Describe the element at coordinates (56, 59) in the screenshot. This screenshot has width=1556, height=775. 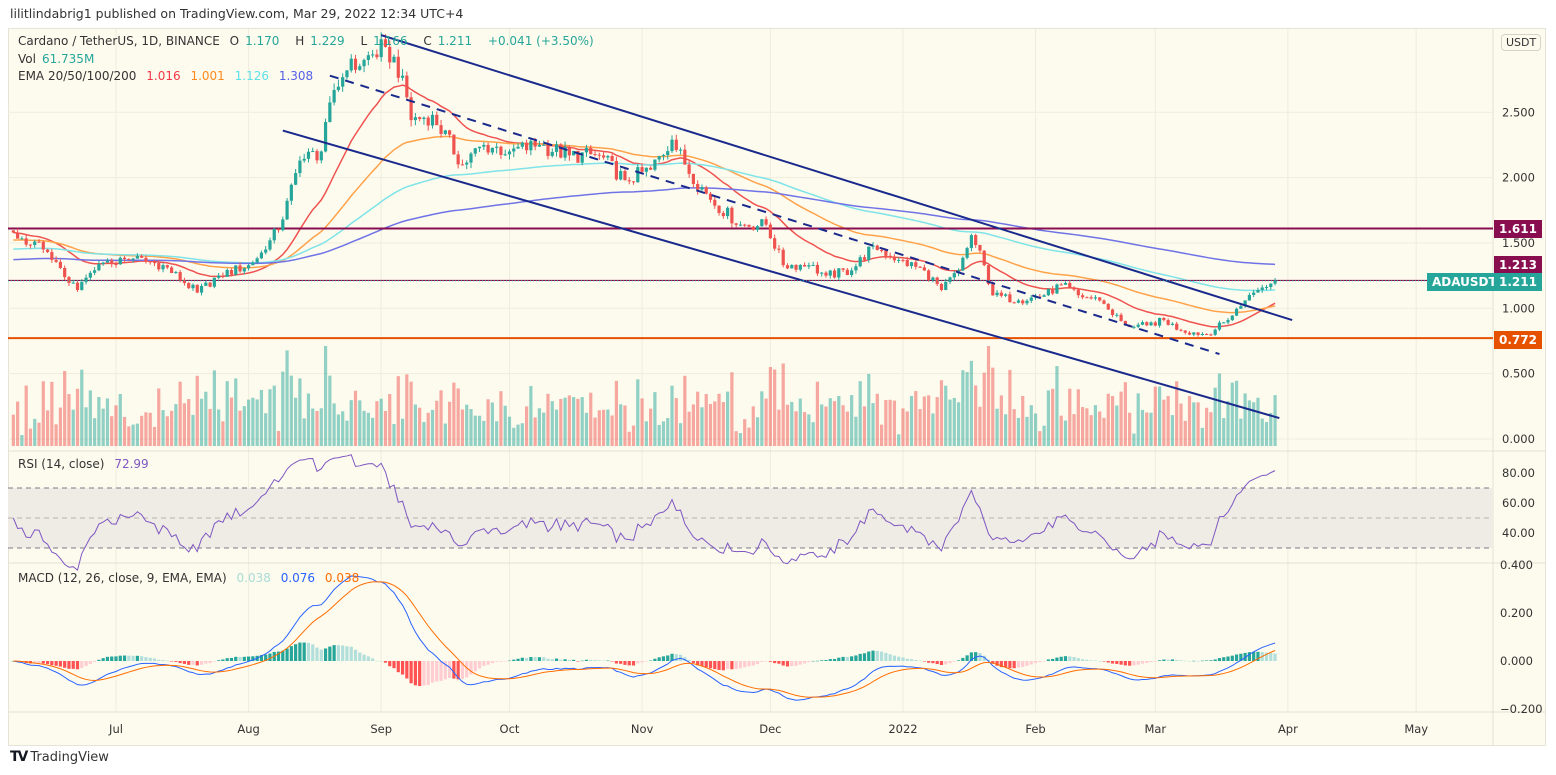
I see `volume-legend: Vol 61.735M` at that location.